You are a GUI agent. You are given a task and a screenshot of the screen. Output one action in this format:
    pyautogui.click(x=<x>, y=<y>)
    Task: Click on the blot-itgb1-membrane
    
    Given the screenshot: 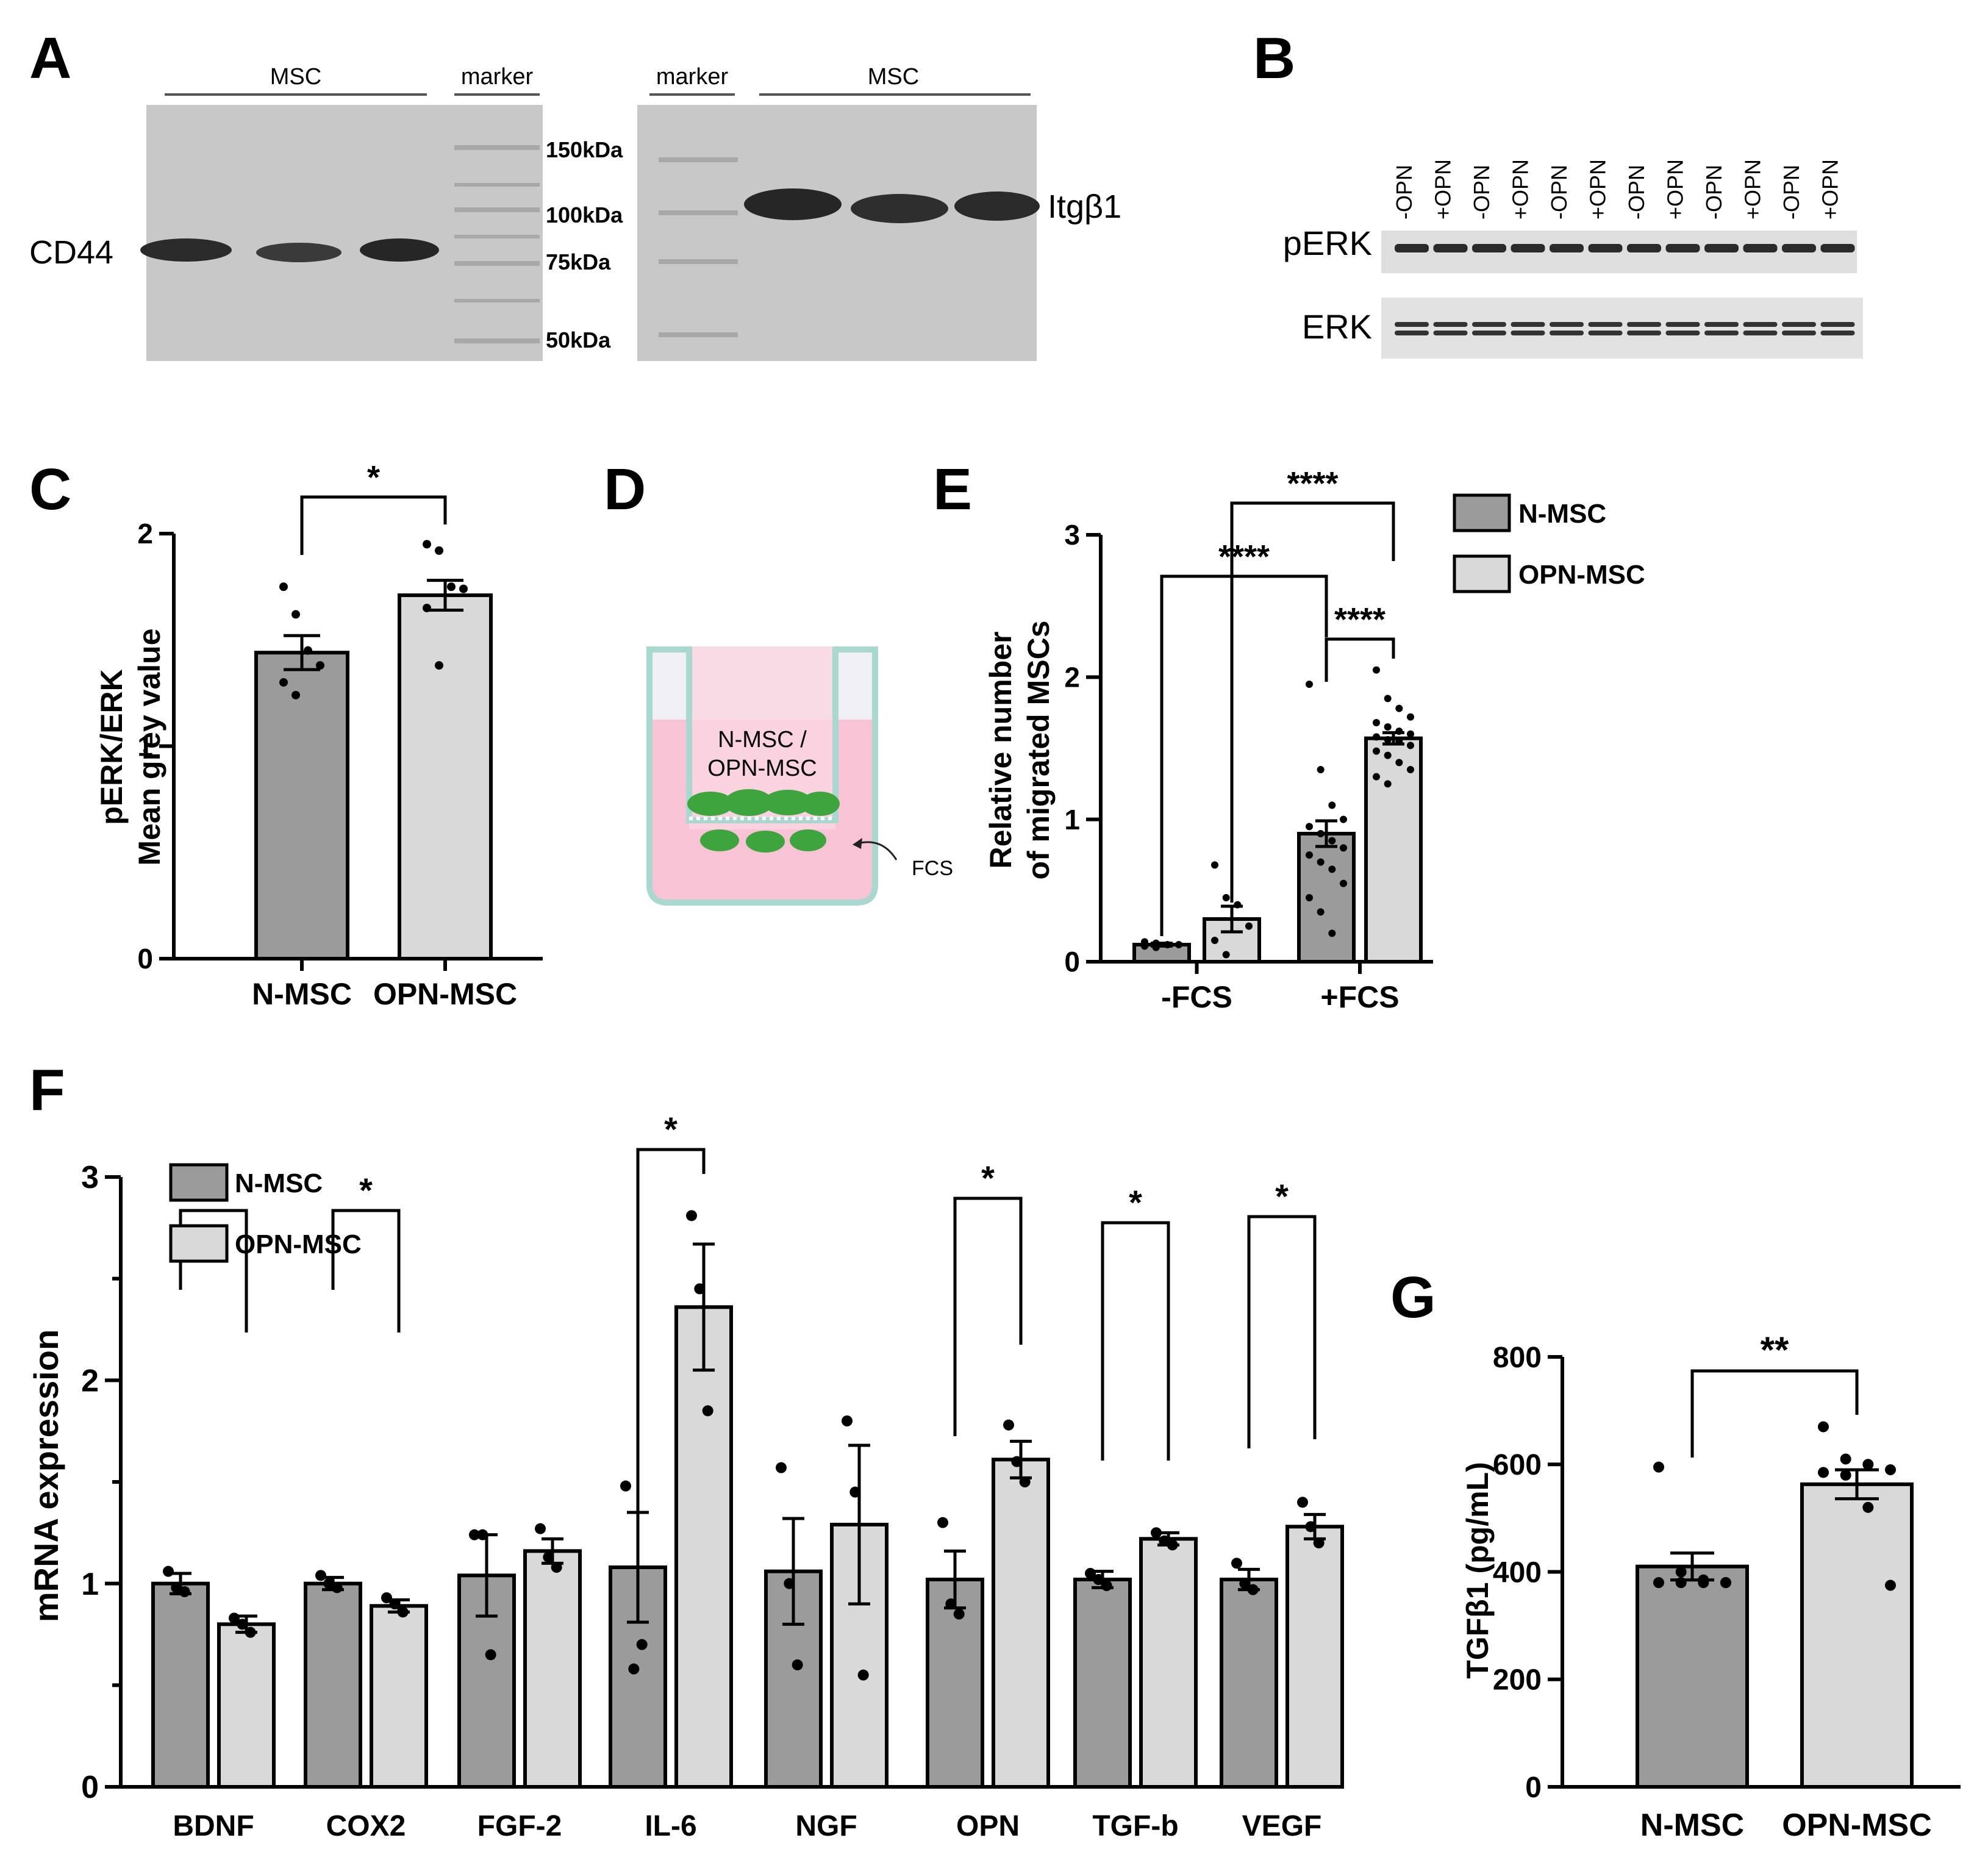 What is the action you would take?
    pyautogui.click(x=837, y=233)
    